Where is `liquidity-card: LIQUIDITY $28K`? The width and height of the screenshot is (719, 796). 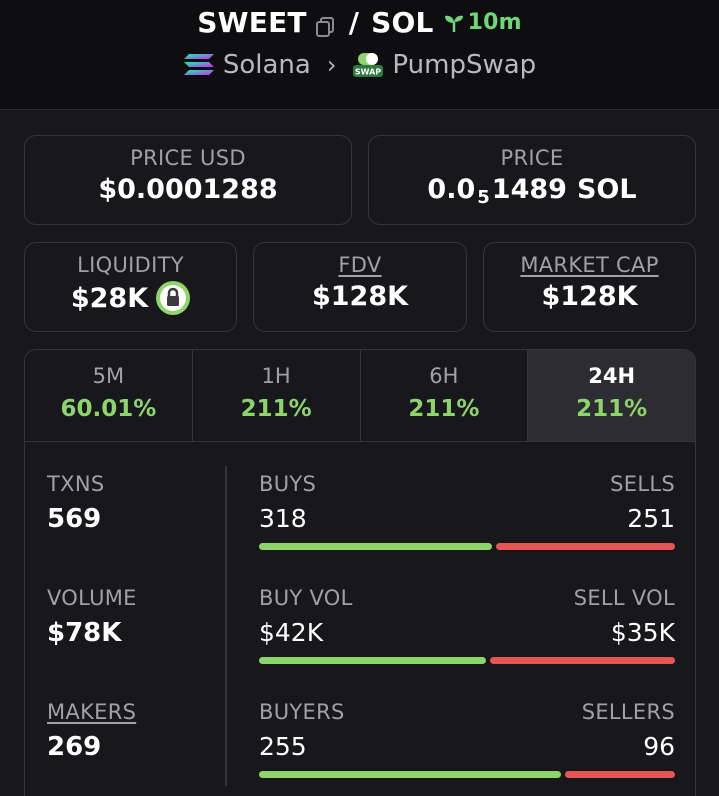 liquidity-card: LIQUIDITY $28K is located at coordinates (130, 287).